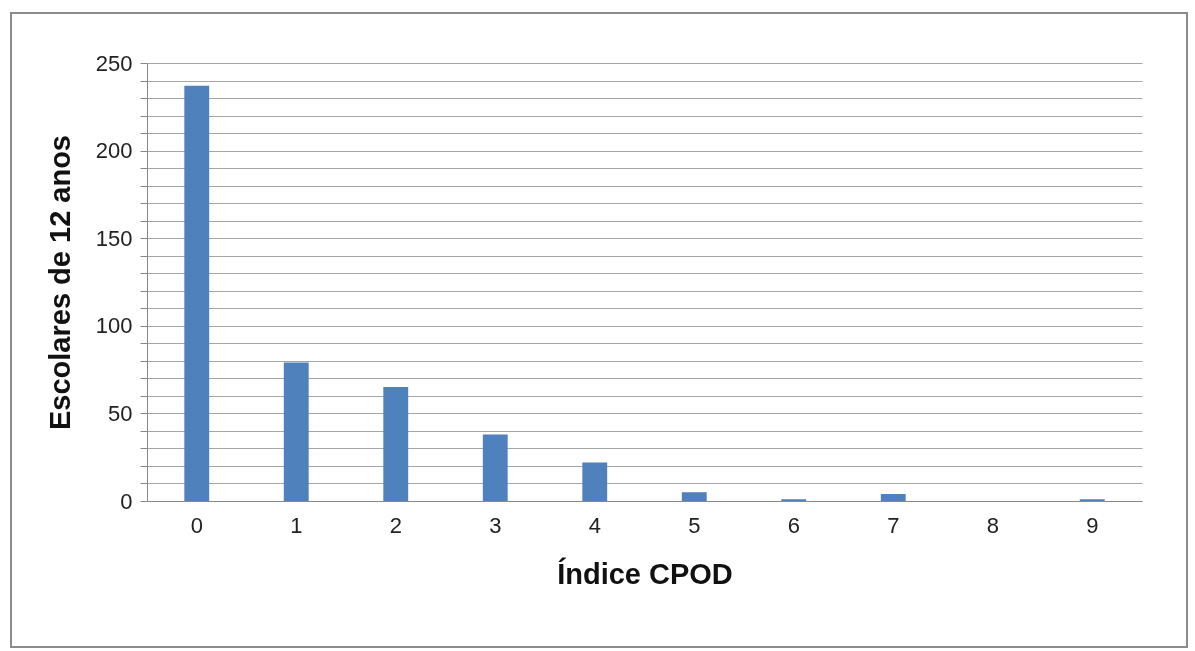 The height and width of the screenshot is (651, 1195). I want to click on y-tick-label: 100, so click(114, 326).